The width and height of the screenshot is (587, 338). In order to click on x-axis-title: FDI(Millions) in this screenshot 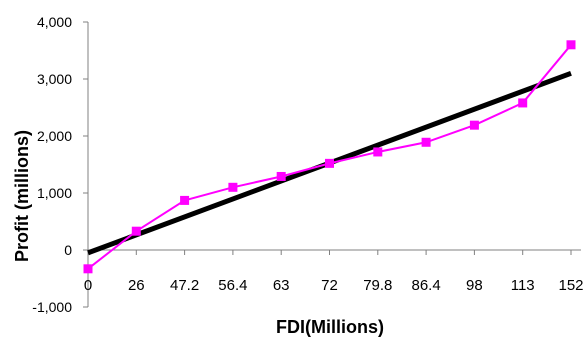, I will do `click(330, 327)`.